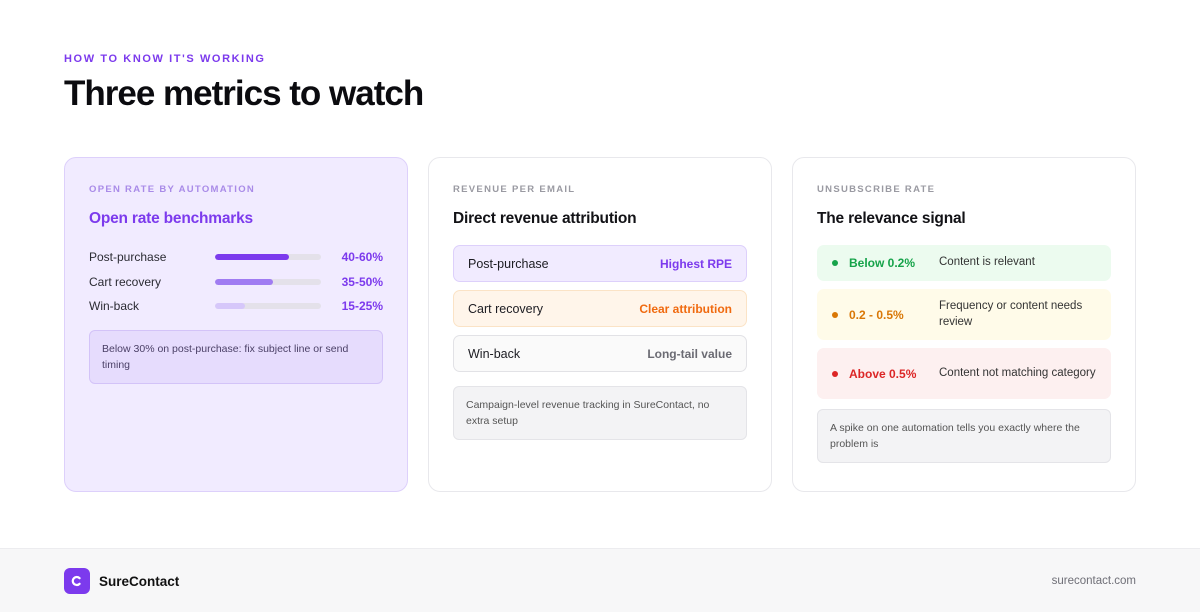 Image resolution: width=1200 pixels, height=612 pixels. I want to click on threshold-meaning: Content is relevant, so click(987, 262).